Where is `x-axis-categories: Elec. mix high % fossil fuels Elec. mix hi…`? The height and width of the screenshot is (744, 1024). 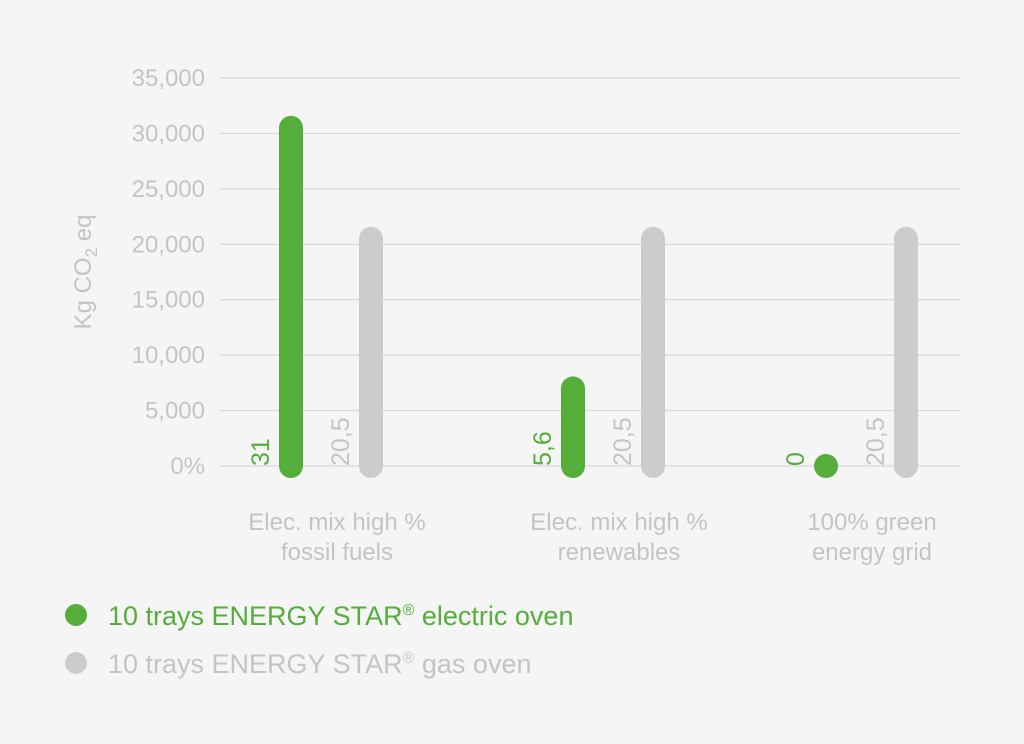 x-axis-categories: Elec. mix high % fossil fuels Elec. mix hi… is located at coordinates (592, 537).